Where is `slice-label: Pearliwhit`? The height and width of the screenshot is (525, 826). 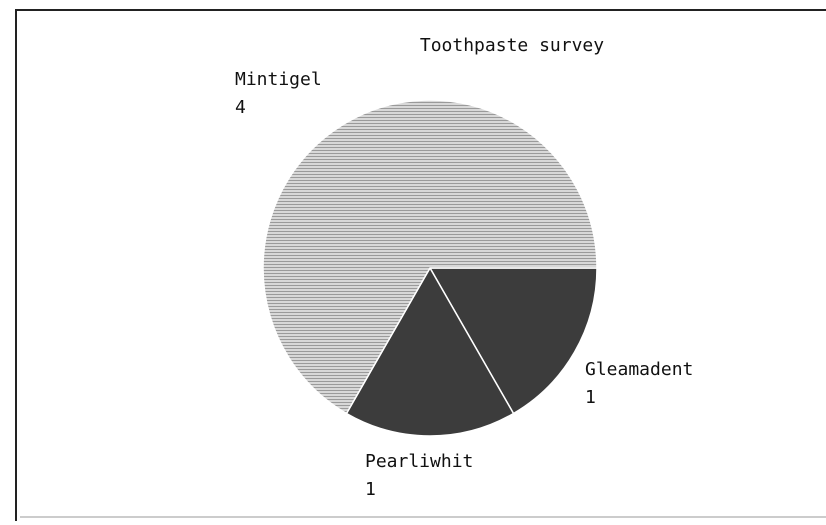 slice-label: Pearliwhit is located at coordinates (419, 461).